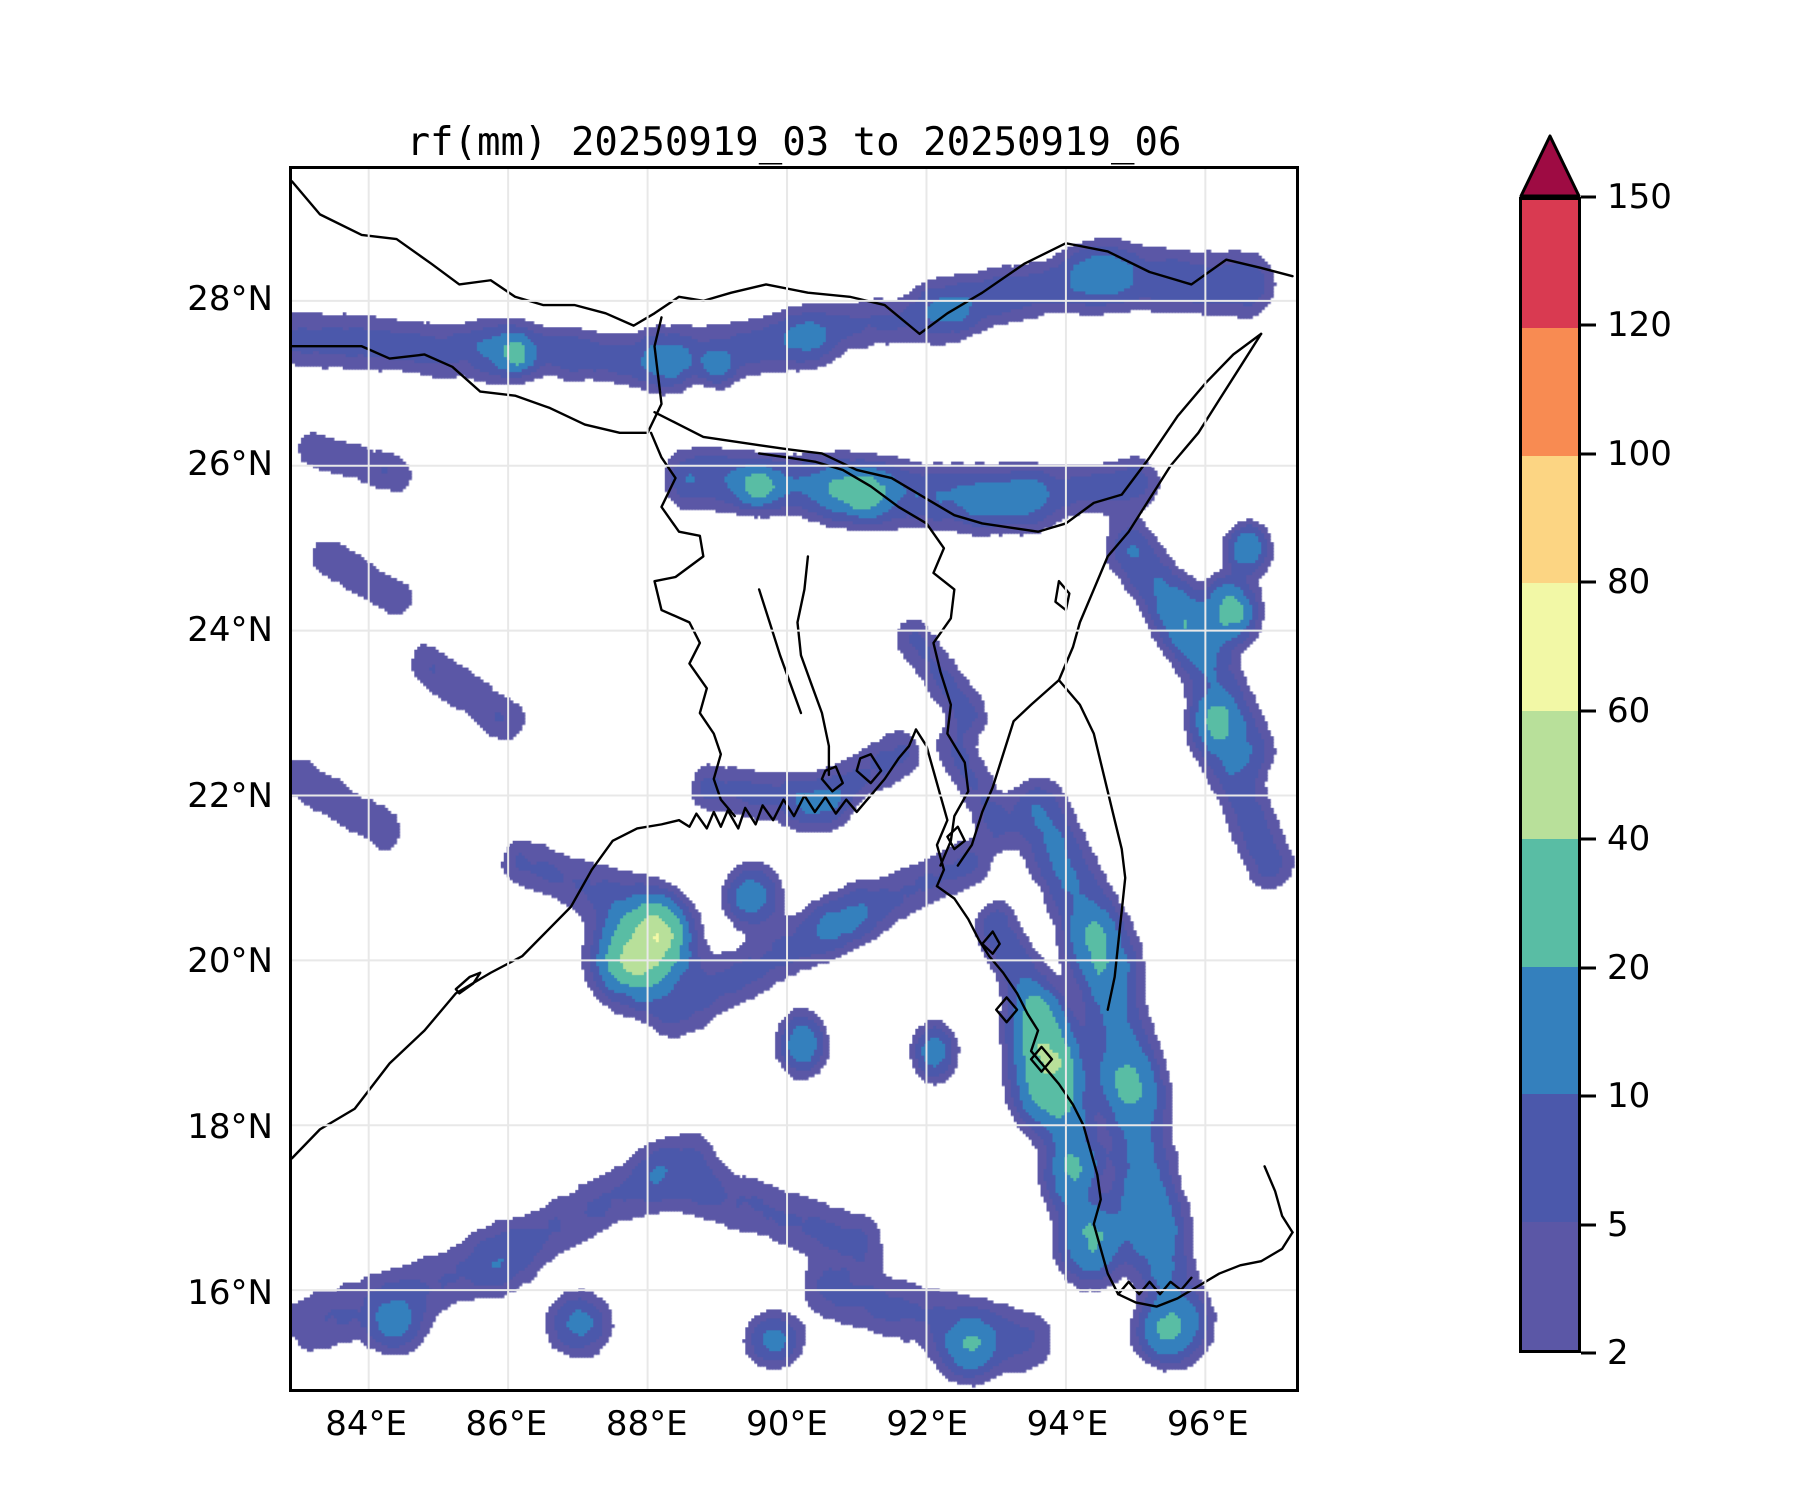 This screenshot has height=1500, width=1800. Describe the element at coordinates (366, 1424) in the screenshot. I see `longitude-tick-84: 84°E` at that location.